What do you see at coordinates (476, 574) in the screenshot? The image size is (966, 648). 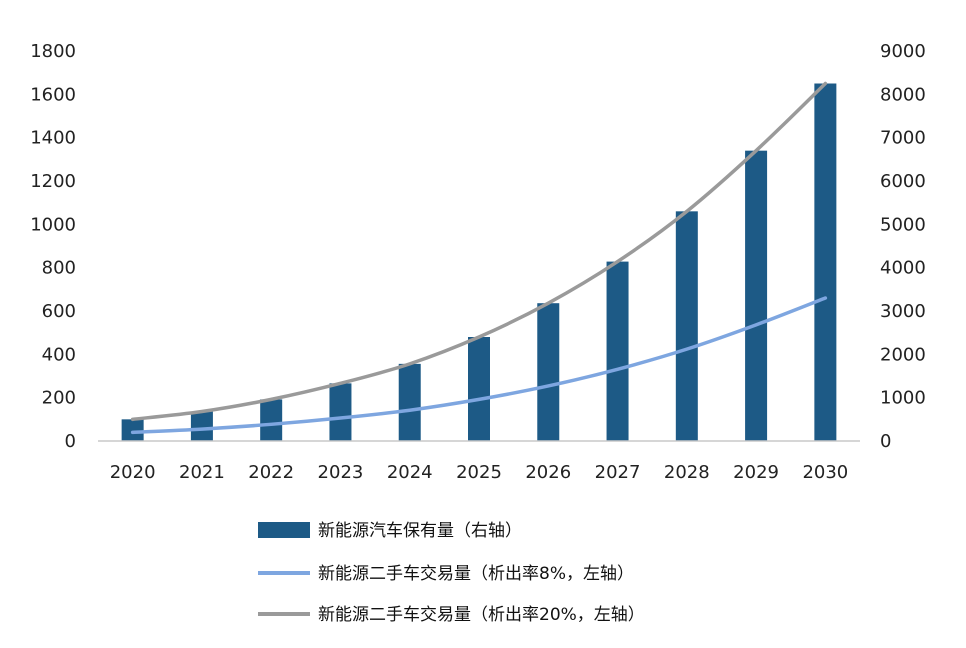 I see `legend-label: 新能源二手车交易量（析出率8%，左轴）` at bounding box center [476, 574].